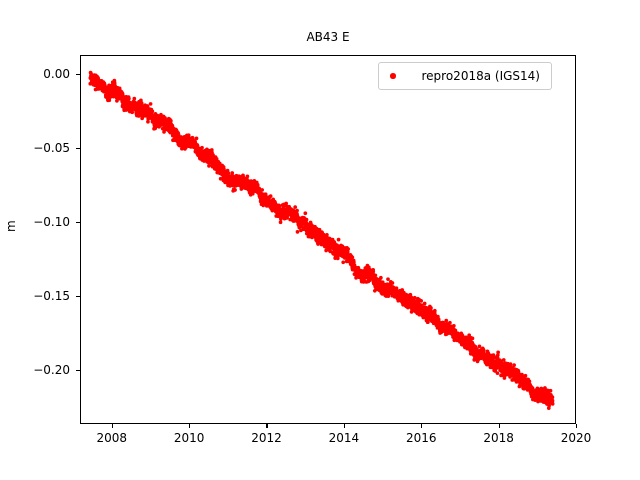  I want to click on y-axis-tick-label: 0.00, so click(56, 74).